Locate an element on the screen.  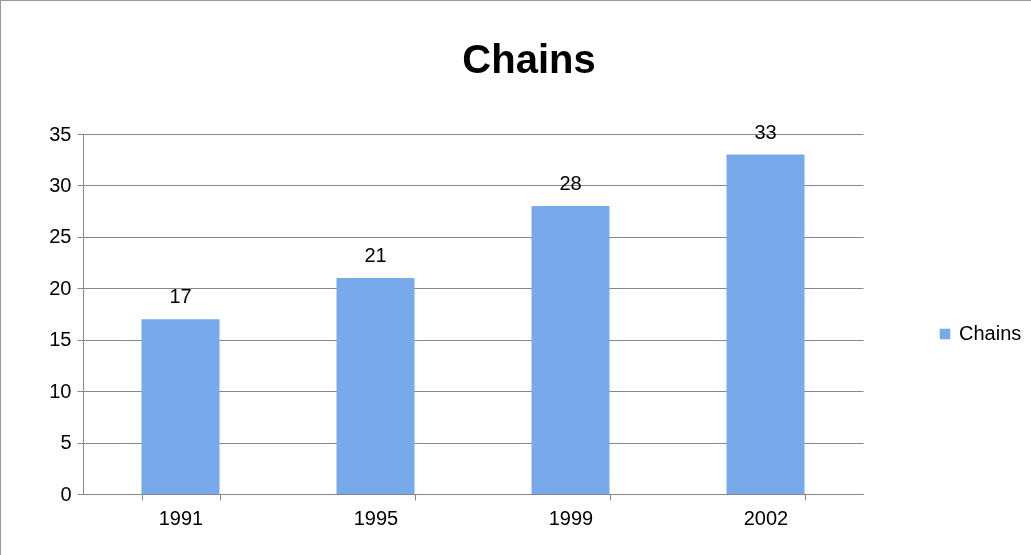
y-tick-label: 25 is located at coordinates (60, 236).